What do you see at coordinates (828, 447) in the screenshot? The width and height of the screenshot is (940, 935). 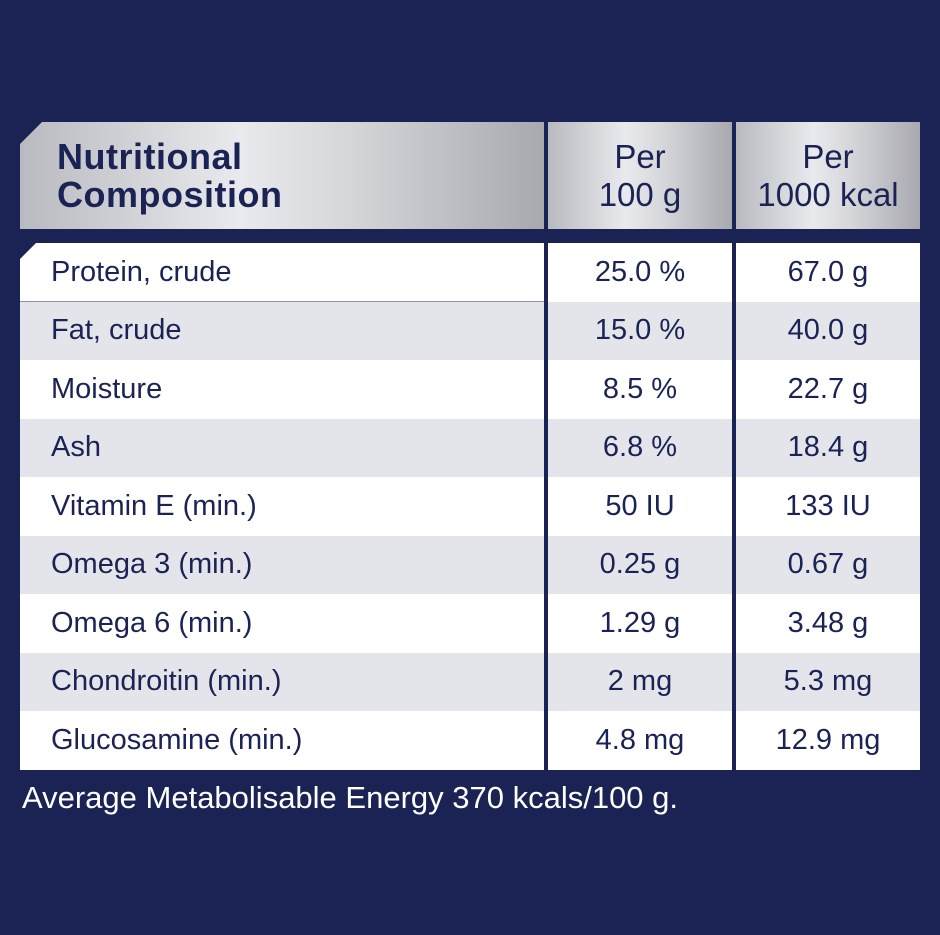 I see `value-per-1000kcal: 18.4 g` at bounding box center [828, 447].